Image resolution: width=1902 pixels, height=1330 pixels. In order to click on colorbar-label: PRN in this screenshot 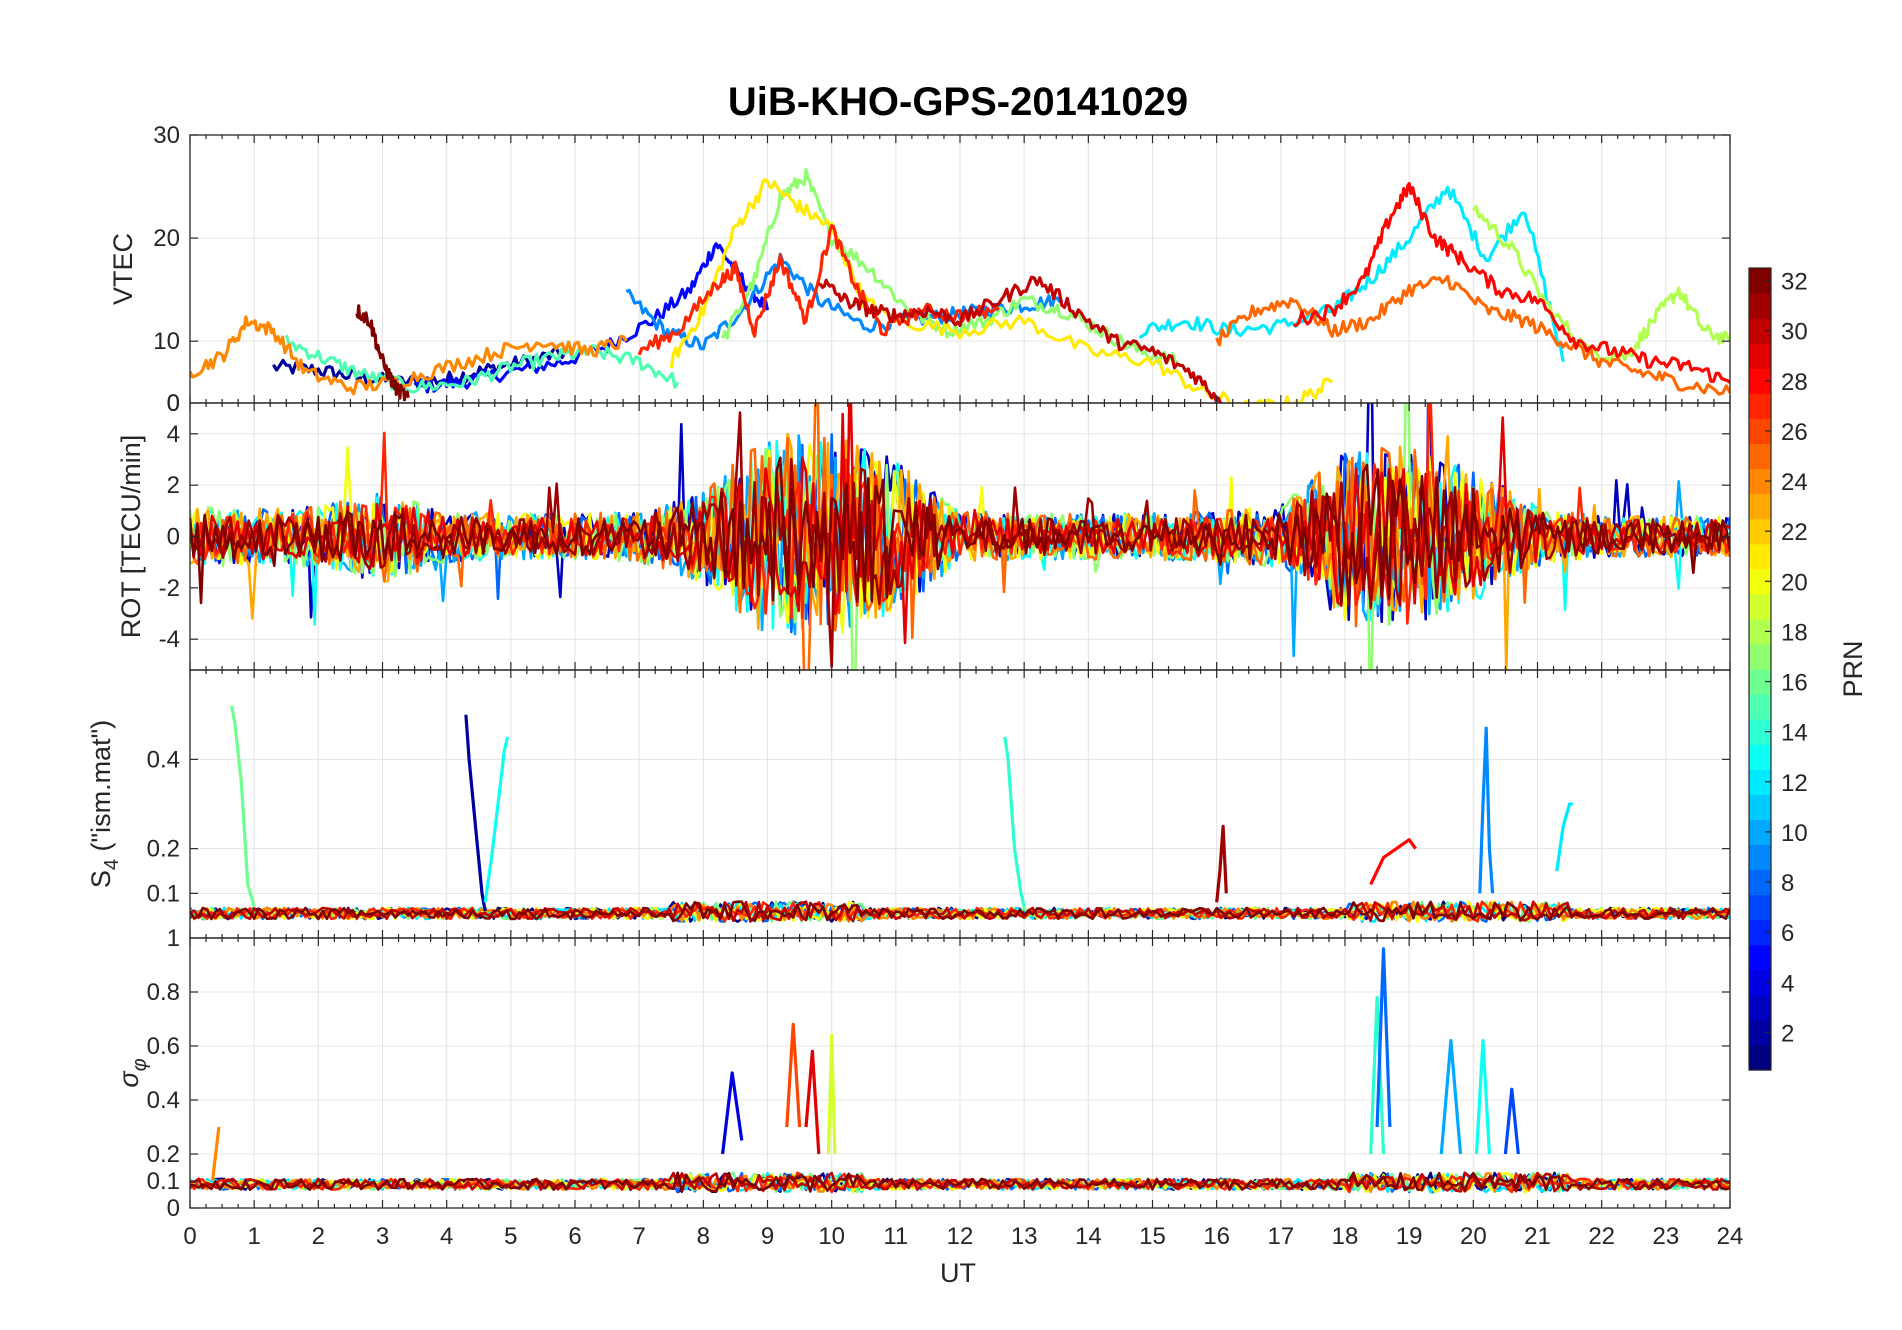, I will do `click(1853, 668)`.